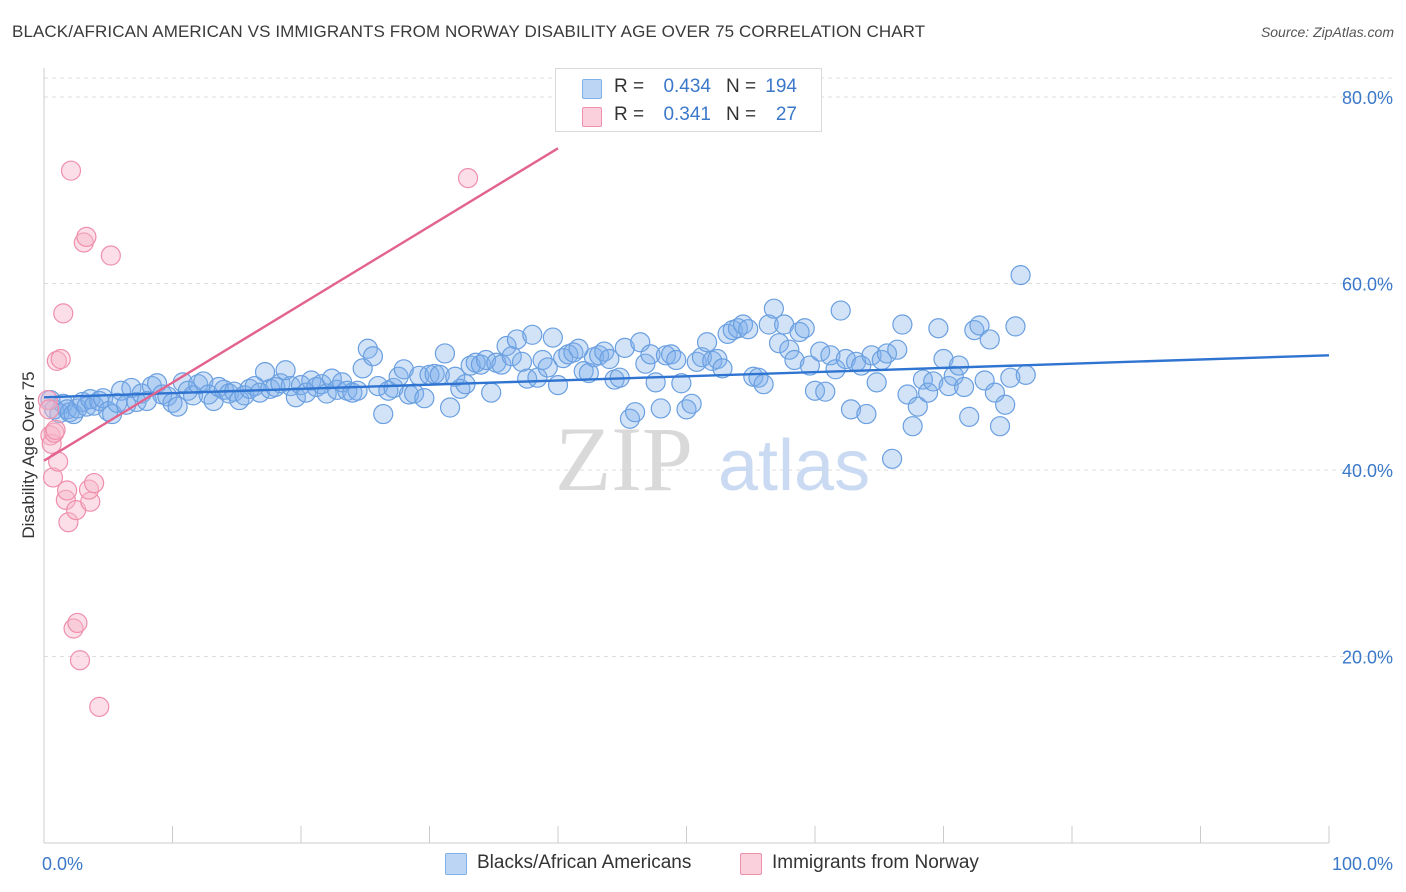 The height and width of the screenshot is (892, 1406). Describe the element at coordinates (1367, 471) in the screenshot. I see `y-tick-label-40: 40.0%` at that location.